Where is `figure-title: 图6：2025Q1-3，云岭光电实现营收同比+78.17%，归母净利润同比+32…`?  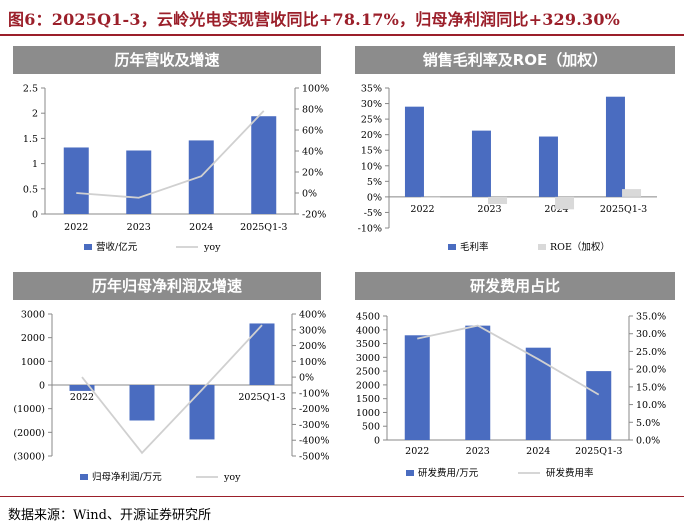
figure-title: 图6：2025Q1-3，云岭光电实现营收同比+78.17%，归母净利润同比+32… is located at coordinates (314, 19).